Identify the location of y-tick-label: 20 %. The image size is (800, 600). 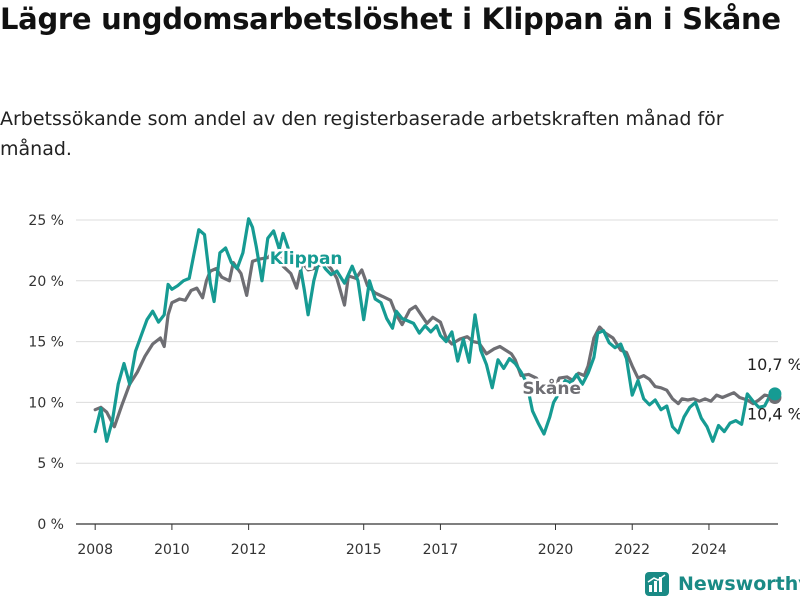
(46, 282).